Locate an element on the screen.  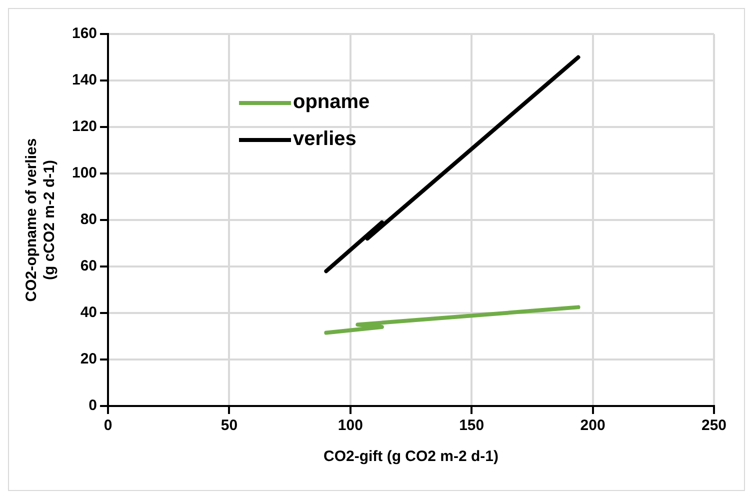
legend-label: opname is located at coordinates (331, 102).